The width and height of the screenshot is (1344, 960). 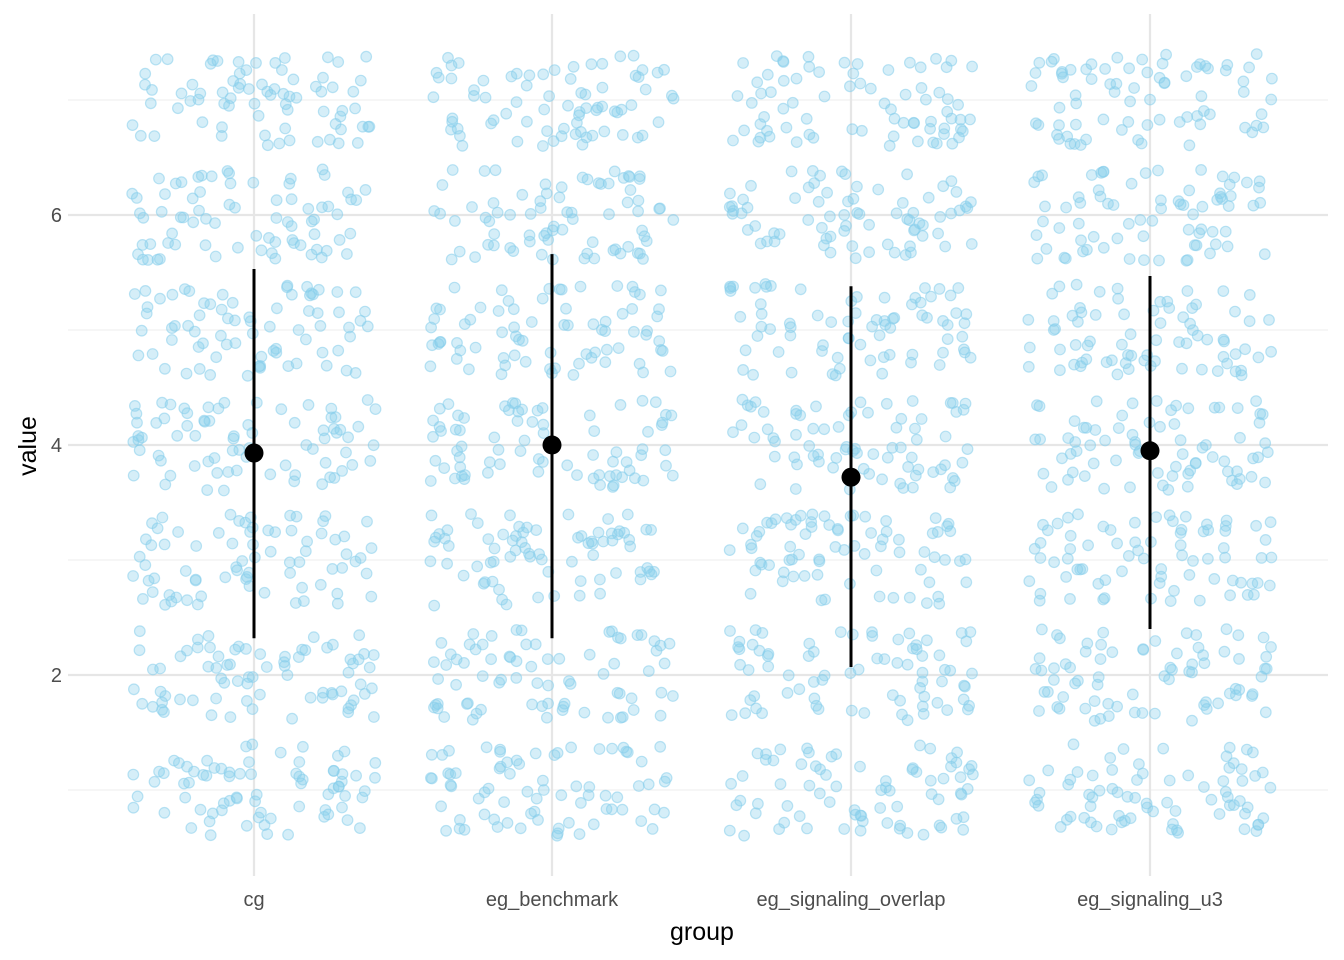 I want to click on x-tick-label: cg, so click(x=253, y=900).